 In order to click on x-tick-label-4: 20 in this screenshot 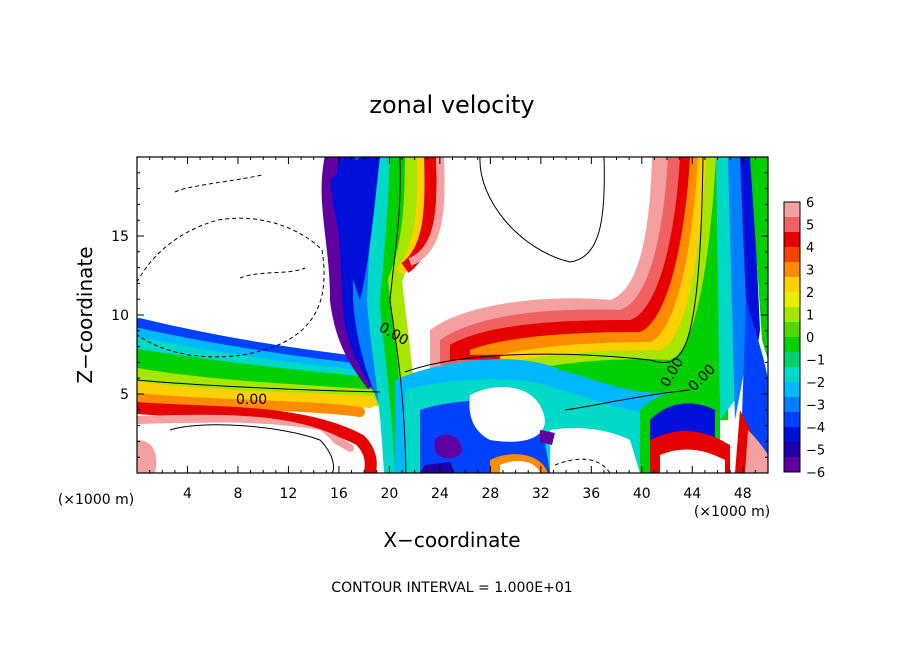, I will do `click(389, 494)`.